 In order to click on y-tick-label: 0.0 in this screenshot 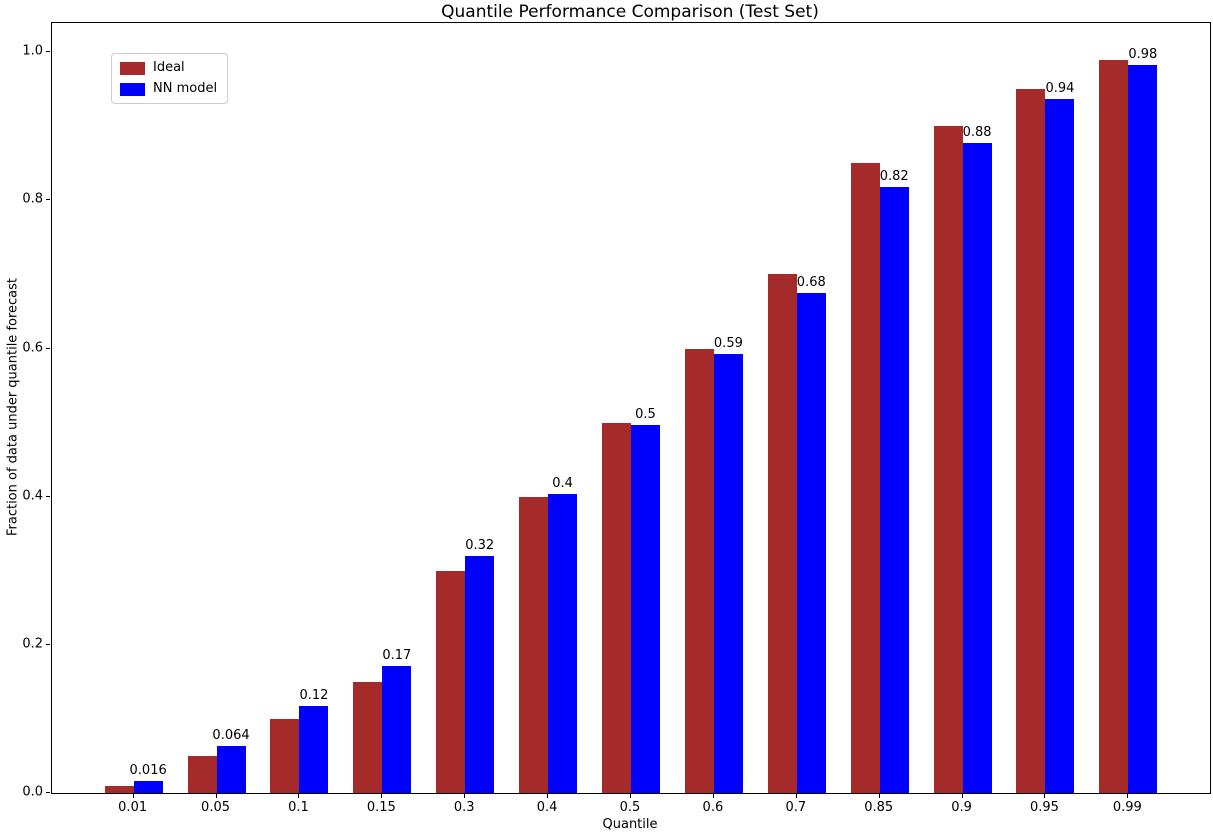, I will do `click(32, 792)`.